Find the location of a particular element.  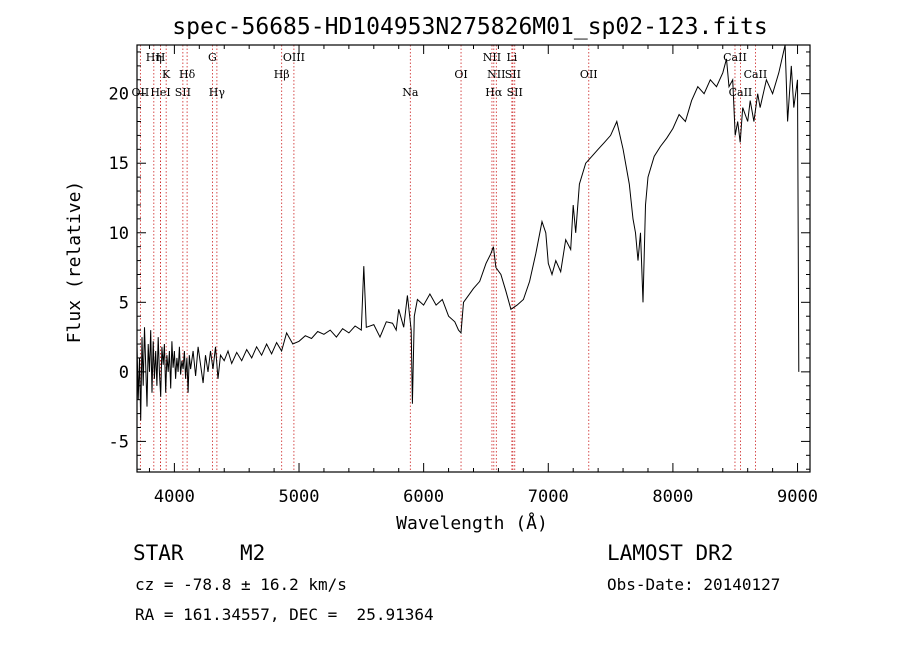

y-tick-label: 15 is located at coordinates (119, 164).